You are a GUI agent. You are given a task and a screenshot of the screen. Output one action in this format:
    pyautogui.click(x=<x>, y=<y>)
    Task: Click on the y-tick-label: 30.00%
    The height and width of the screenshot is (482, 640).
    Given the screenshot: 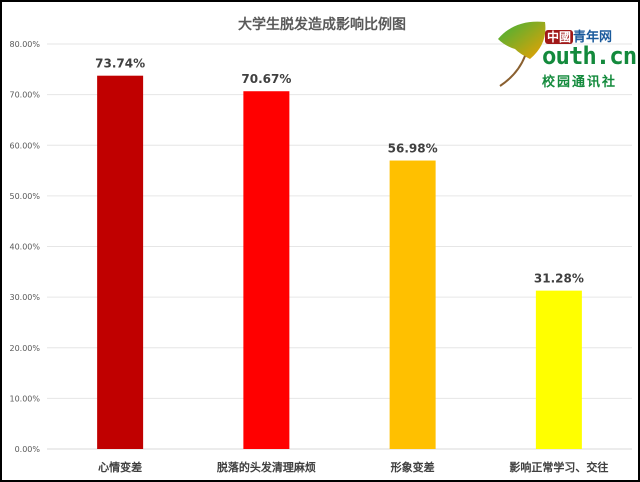 What is the action you would take?
    pyautogui.click(x=24, y=297)
    